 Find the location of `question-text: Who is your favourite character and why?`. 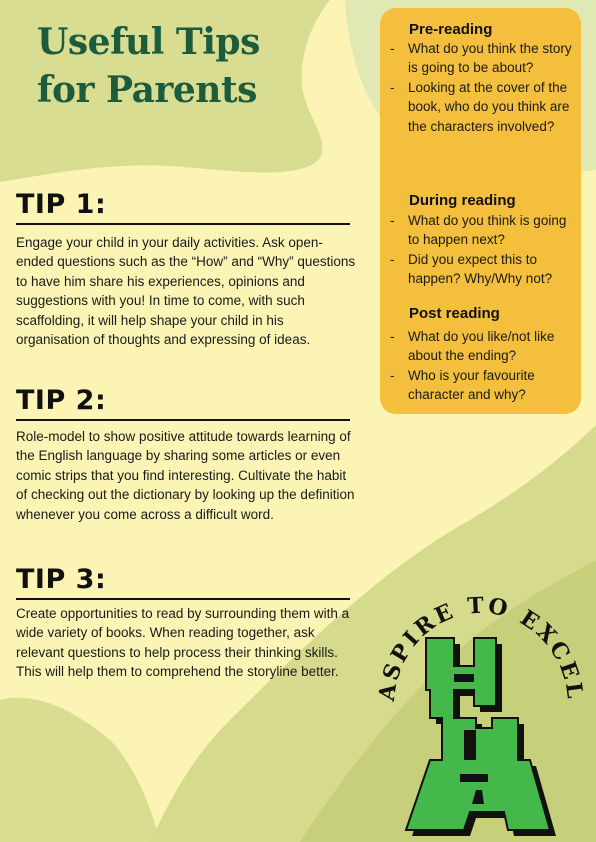

question-text: Who is your favourite character and why? is located at coordinates (471, 385).